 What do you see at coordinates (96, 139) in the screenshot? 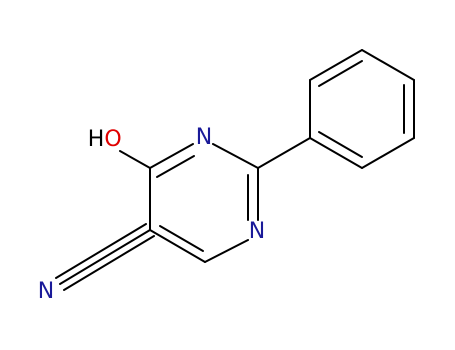
I see `atom-label: H` at bounding box center [96, 139].